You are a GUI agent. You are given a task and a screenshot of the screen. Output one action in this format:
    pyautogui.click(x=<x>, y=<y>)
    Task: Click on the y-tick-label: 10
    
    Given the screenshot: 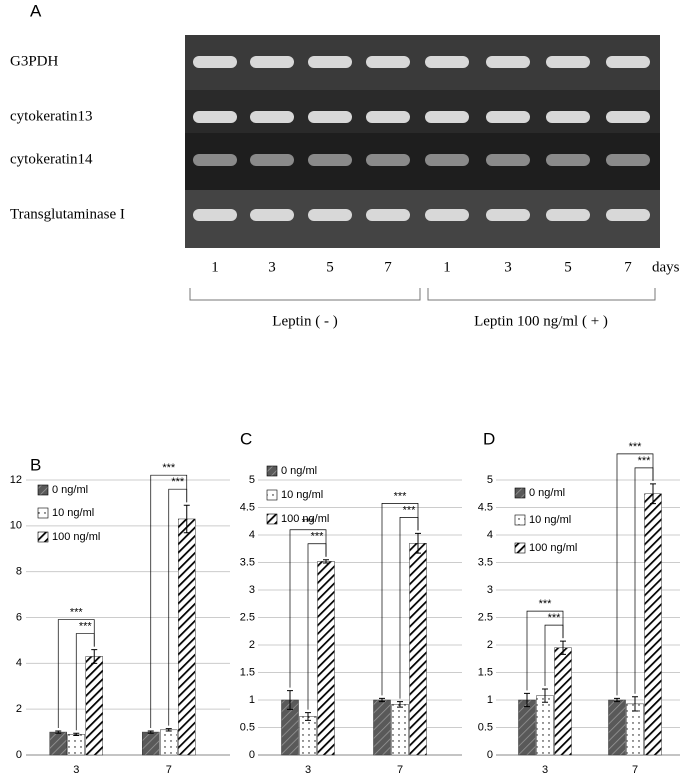 What is the action you would take?
    pyautogui.click(x=16, y=526)
    